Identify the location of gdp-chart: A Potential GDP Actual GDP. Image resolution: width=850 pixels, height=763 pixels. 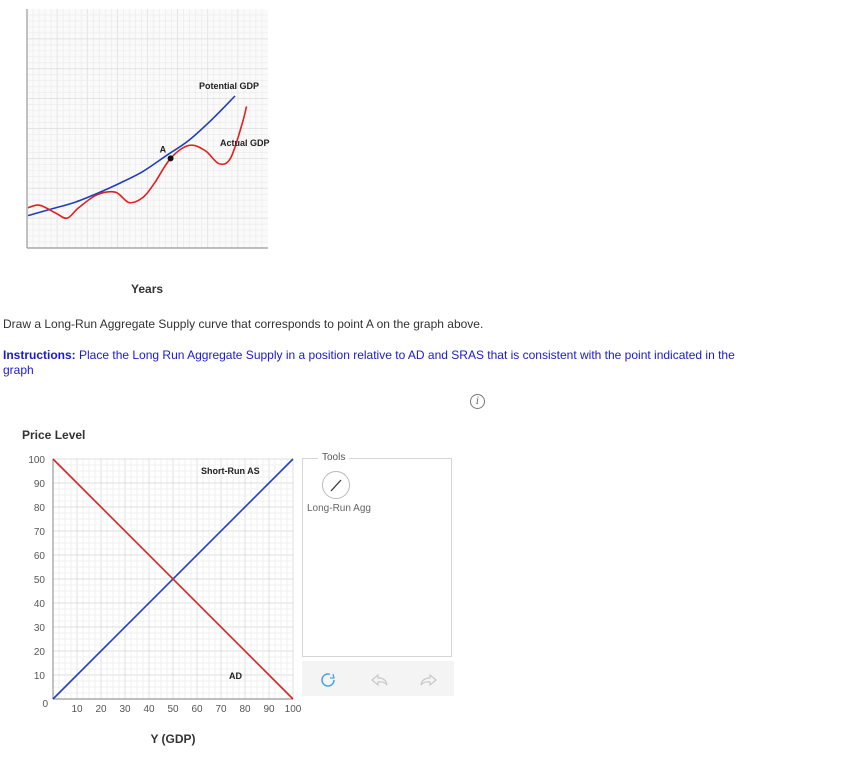
(148, 129).